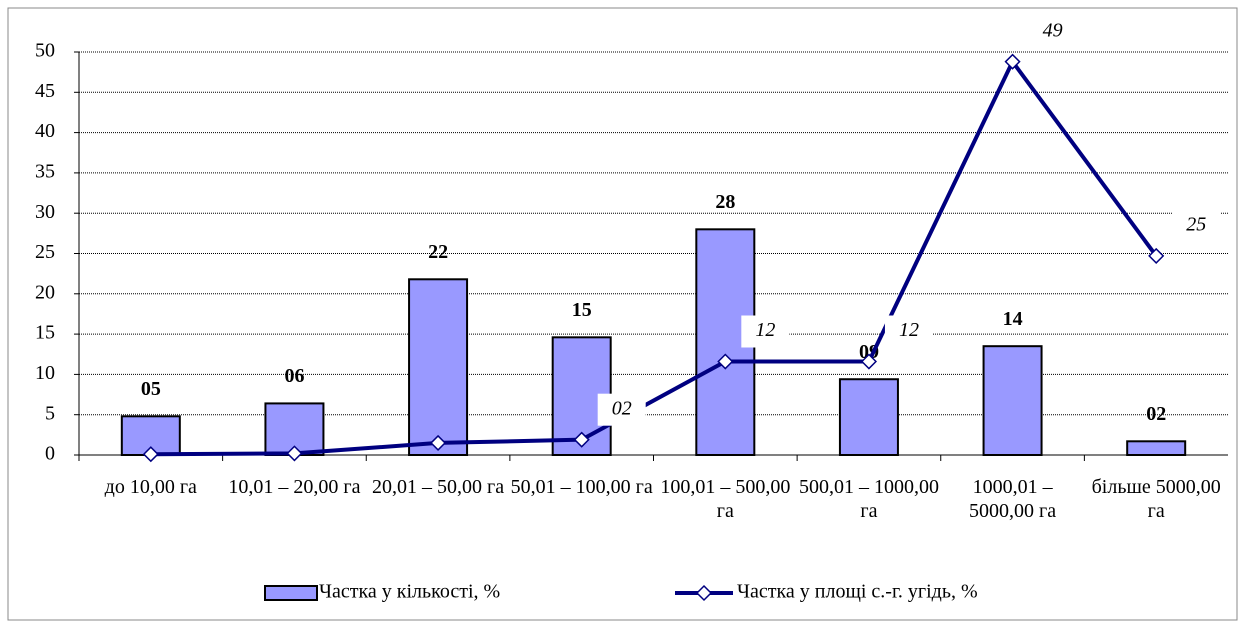 Image resolution: width=1247 pixels, height=621 pixels. I want to click on y-tick-label: 25, so click(45, 252).